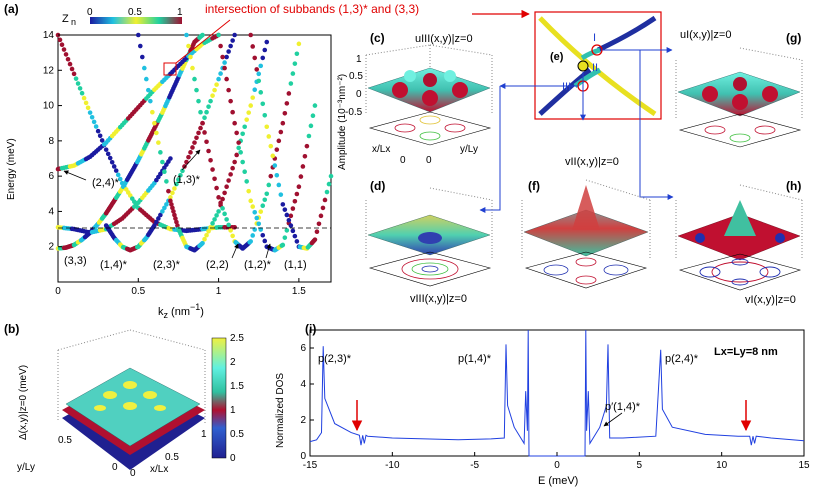  Describe the element at coordinates (258, 265) in the screenshot. I see `subband-label-1-2: (1,2)*` at that location.